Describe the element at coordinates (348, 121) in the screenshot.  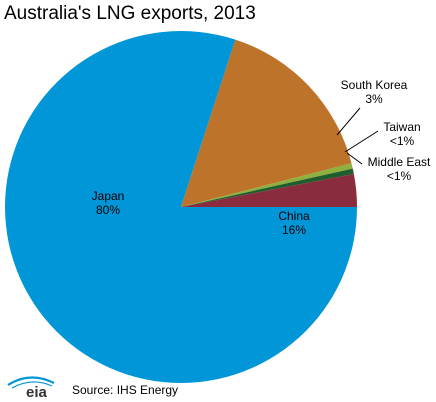
I see `leader-line-south-korea` at that location.